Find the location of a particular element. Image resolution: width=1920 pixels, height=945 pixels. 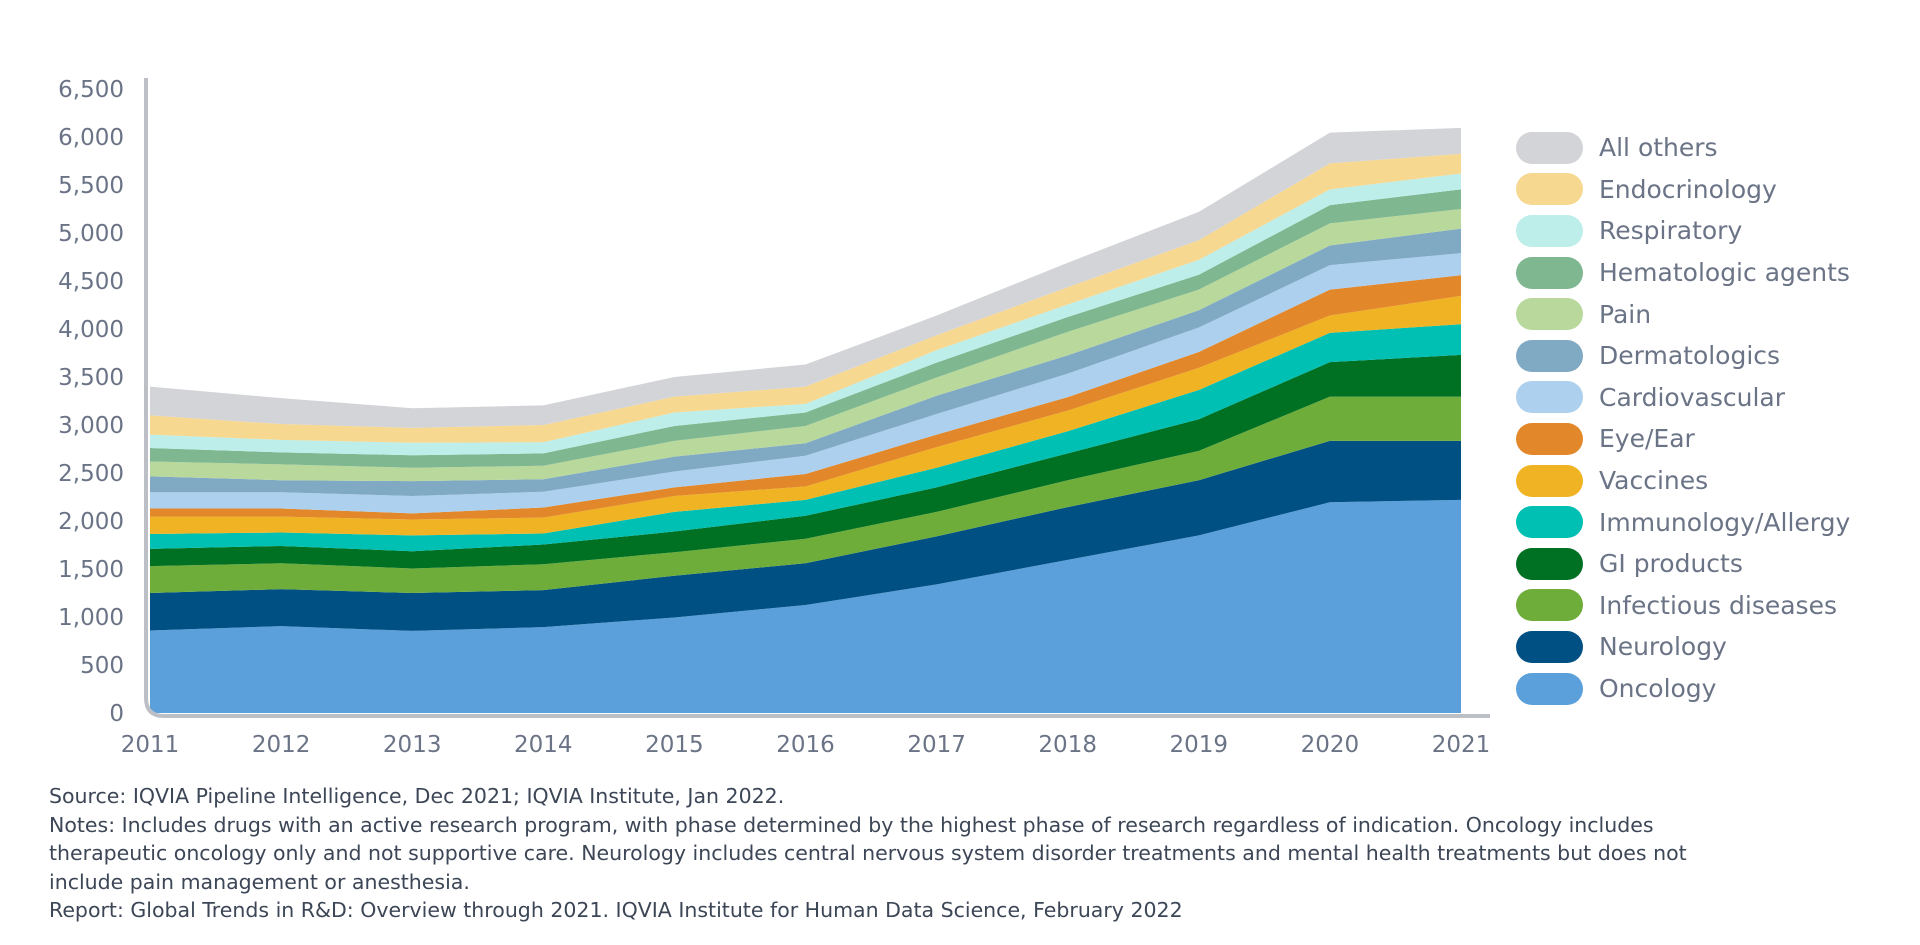

x-tick-label: 2021 is located at coordinates (1461, 745).